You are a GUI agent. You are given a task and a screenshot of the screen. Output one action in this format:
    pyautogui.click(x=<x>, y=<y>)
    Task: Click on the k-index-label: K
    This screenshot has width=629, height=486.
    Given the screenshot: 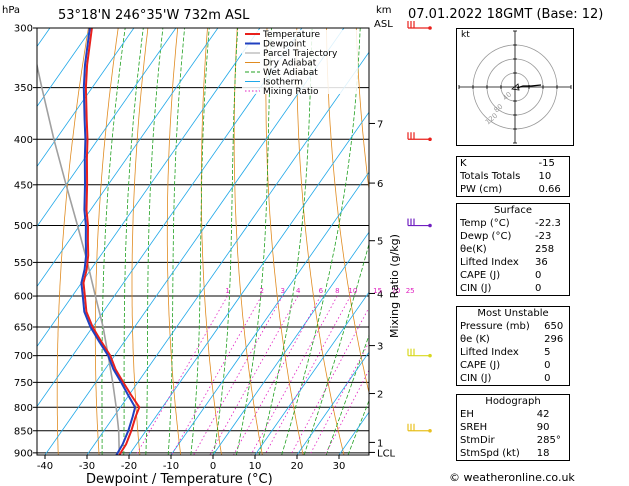 What is the action you would take?
    pyautogui.click(x=496, y=163)
    